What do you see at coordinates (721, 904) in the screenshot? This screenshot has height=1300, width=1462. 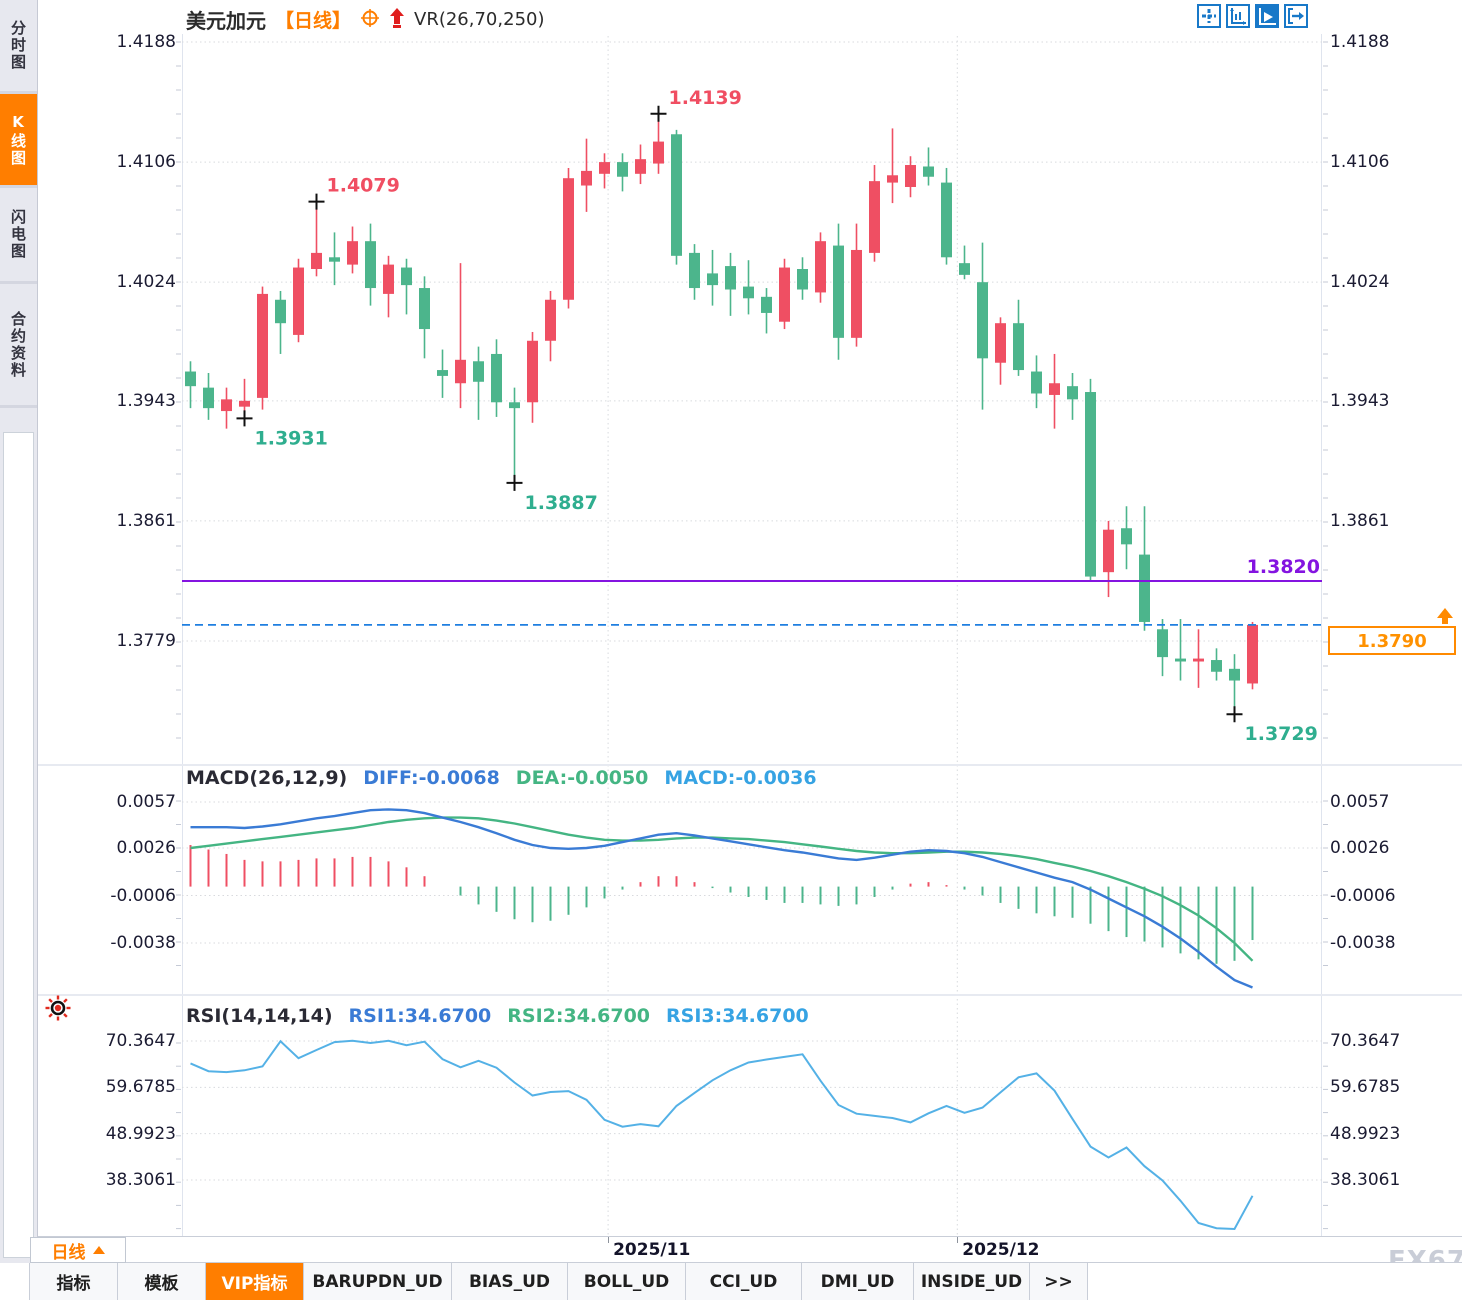 I see `macd-histogram` at bounding box center [721, 904].